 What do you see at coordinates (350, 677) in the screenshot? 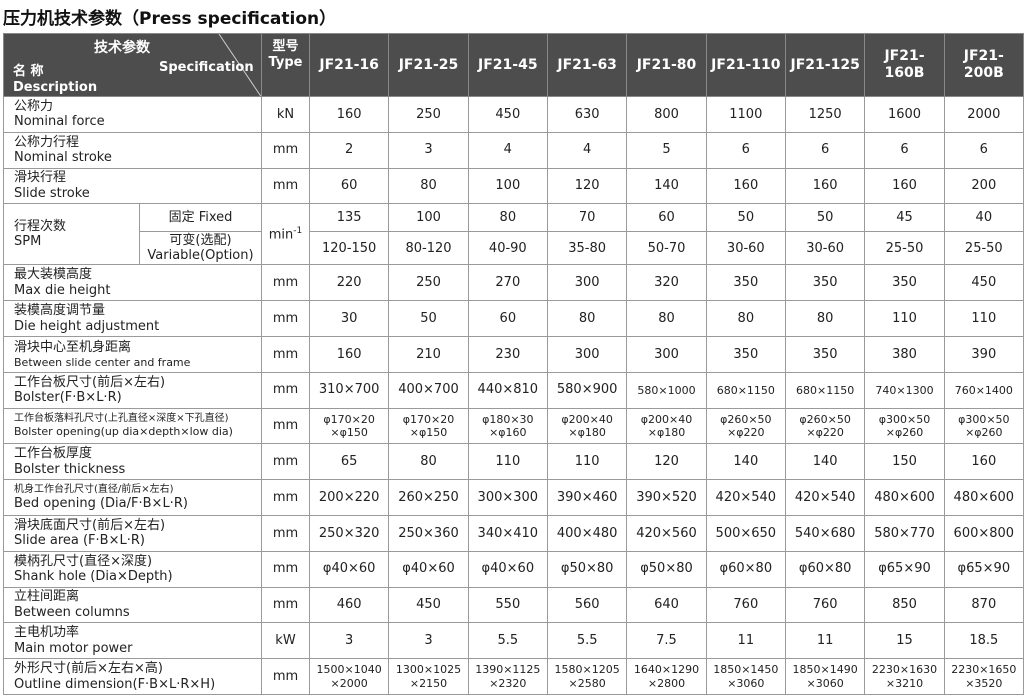
I see `value-cell: 1500×1040 ×2000` at bounding box center [350, 677].